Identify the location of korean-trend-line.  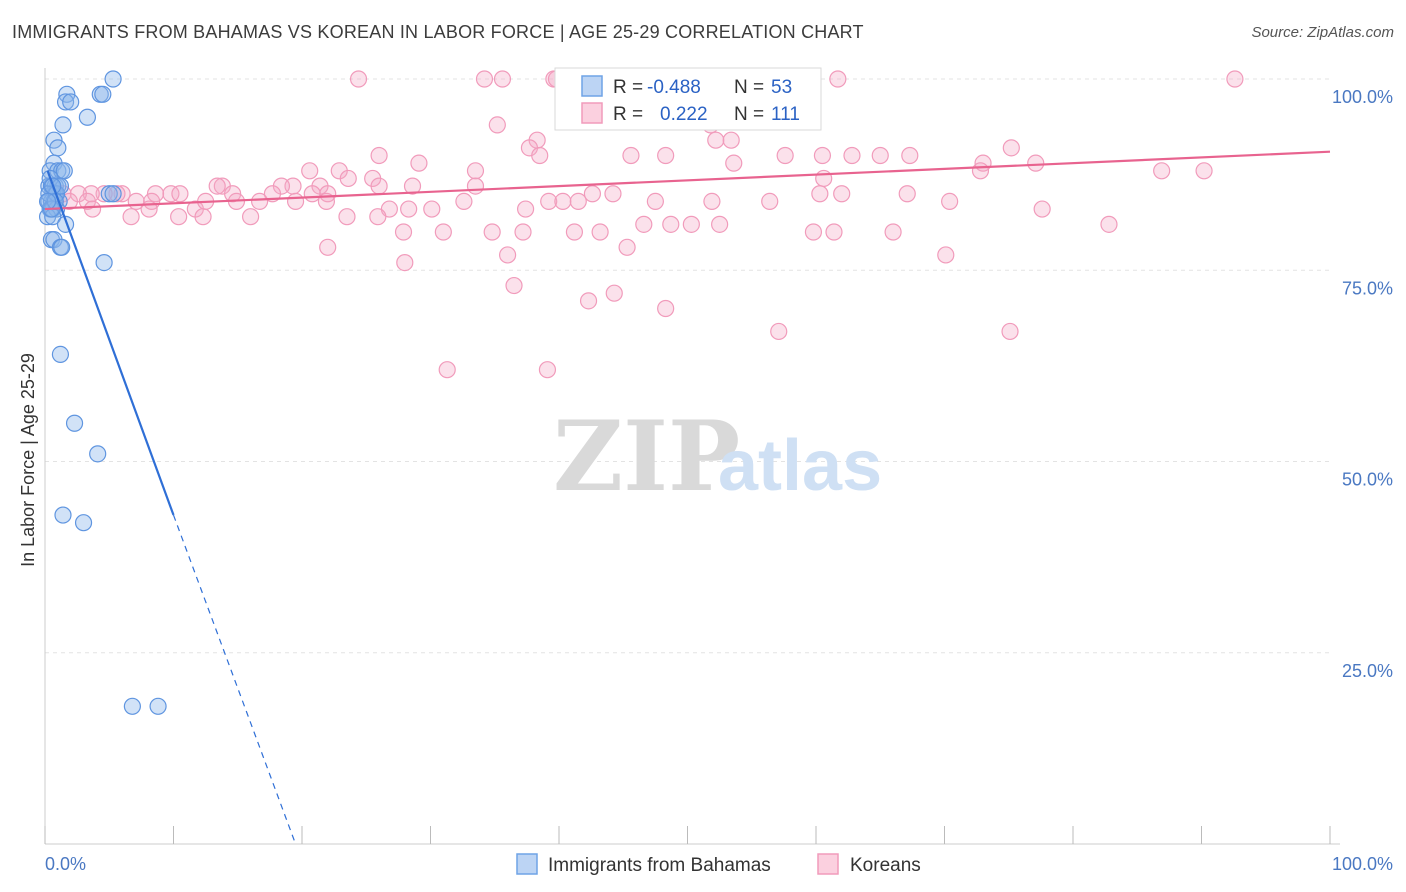
(687, 180).